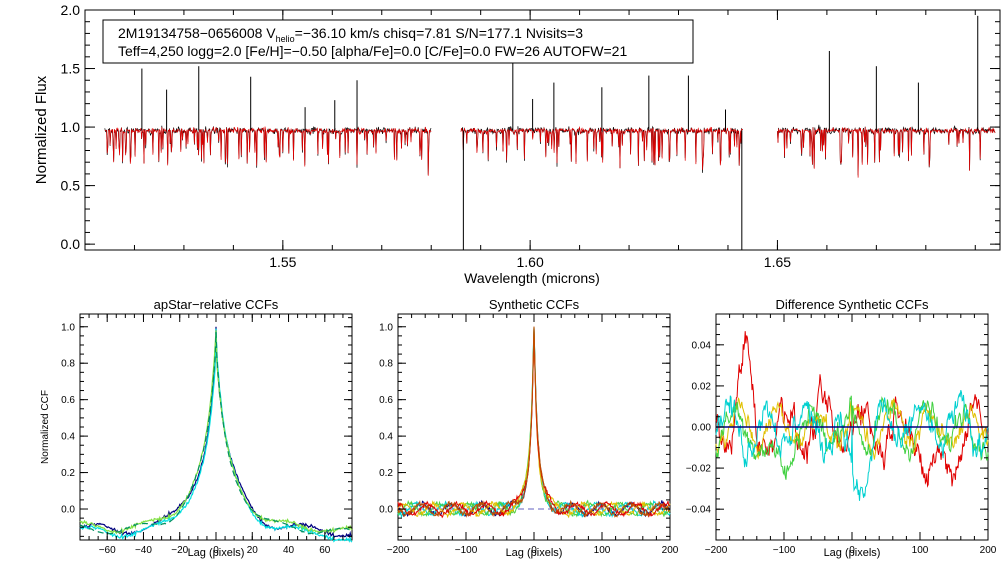  Describe the element at coordinates (852, 550) in the screenshot. I see `difference-ccf-xtick-label: 0` at that location.